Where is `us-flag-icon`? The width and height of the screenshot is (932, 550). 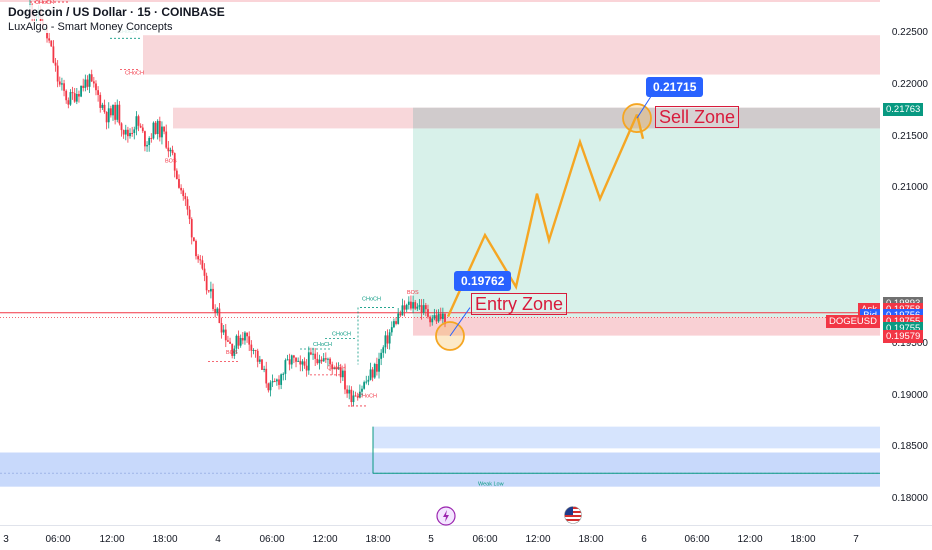
us-flag-icon is located at coordinates (573, 515).